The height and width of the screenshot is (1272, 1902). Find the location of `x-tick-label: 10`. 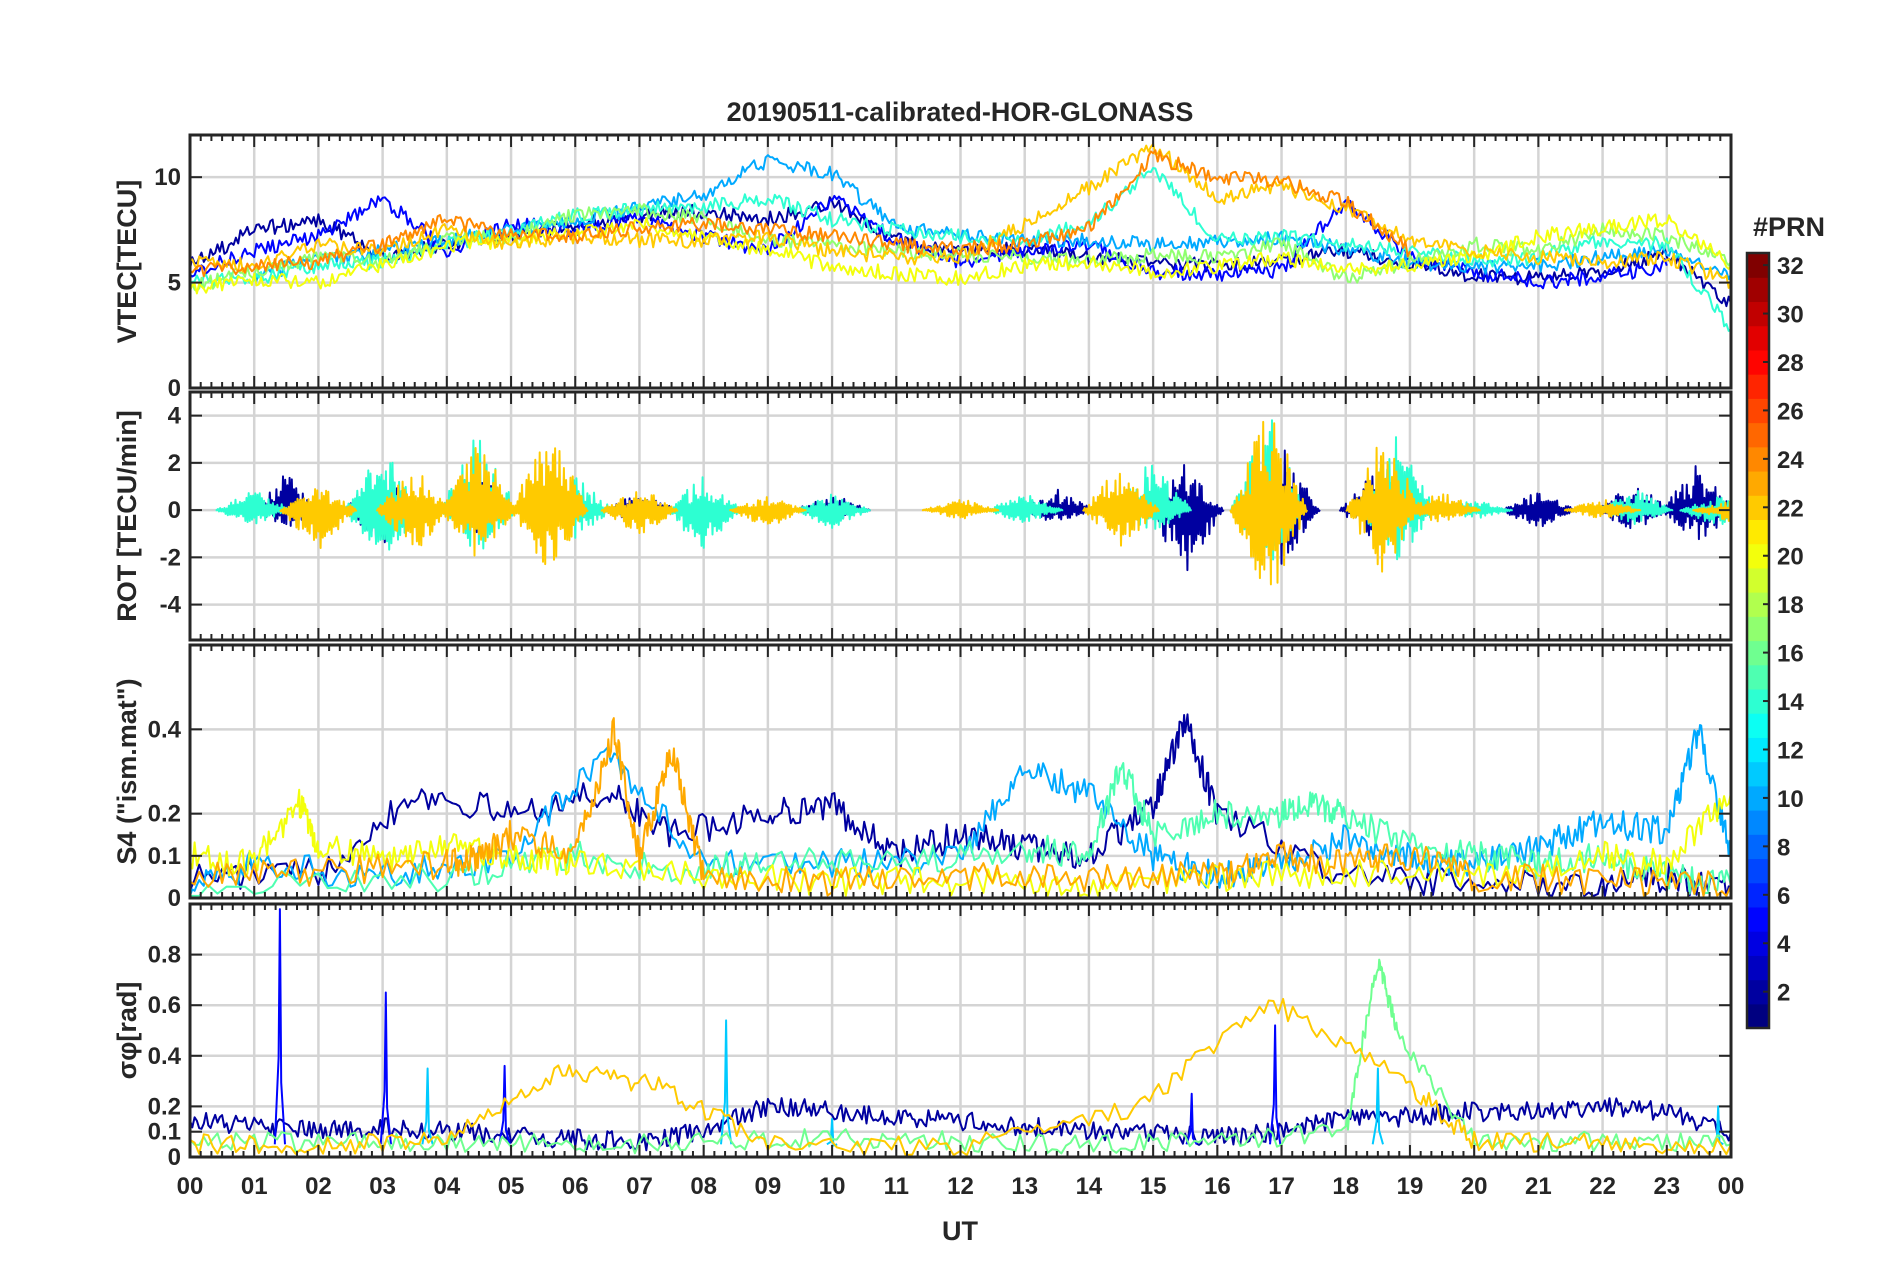

x-tick-label: 10 is located at coordinates (832, 1186).